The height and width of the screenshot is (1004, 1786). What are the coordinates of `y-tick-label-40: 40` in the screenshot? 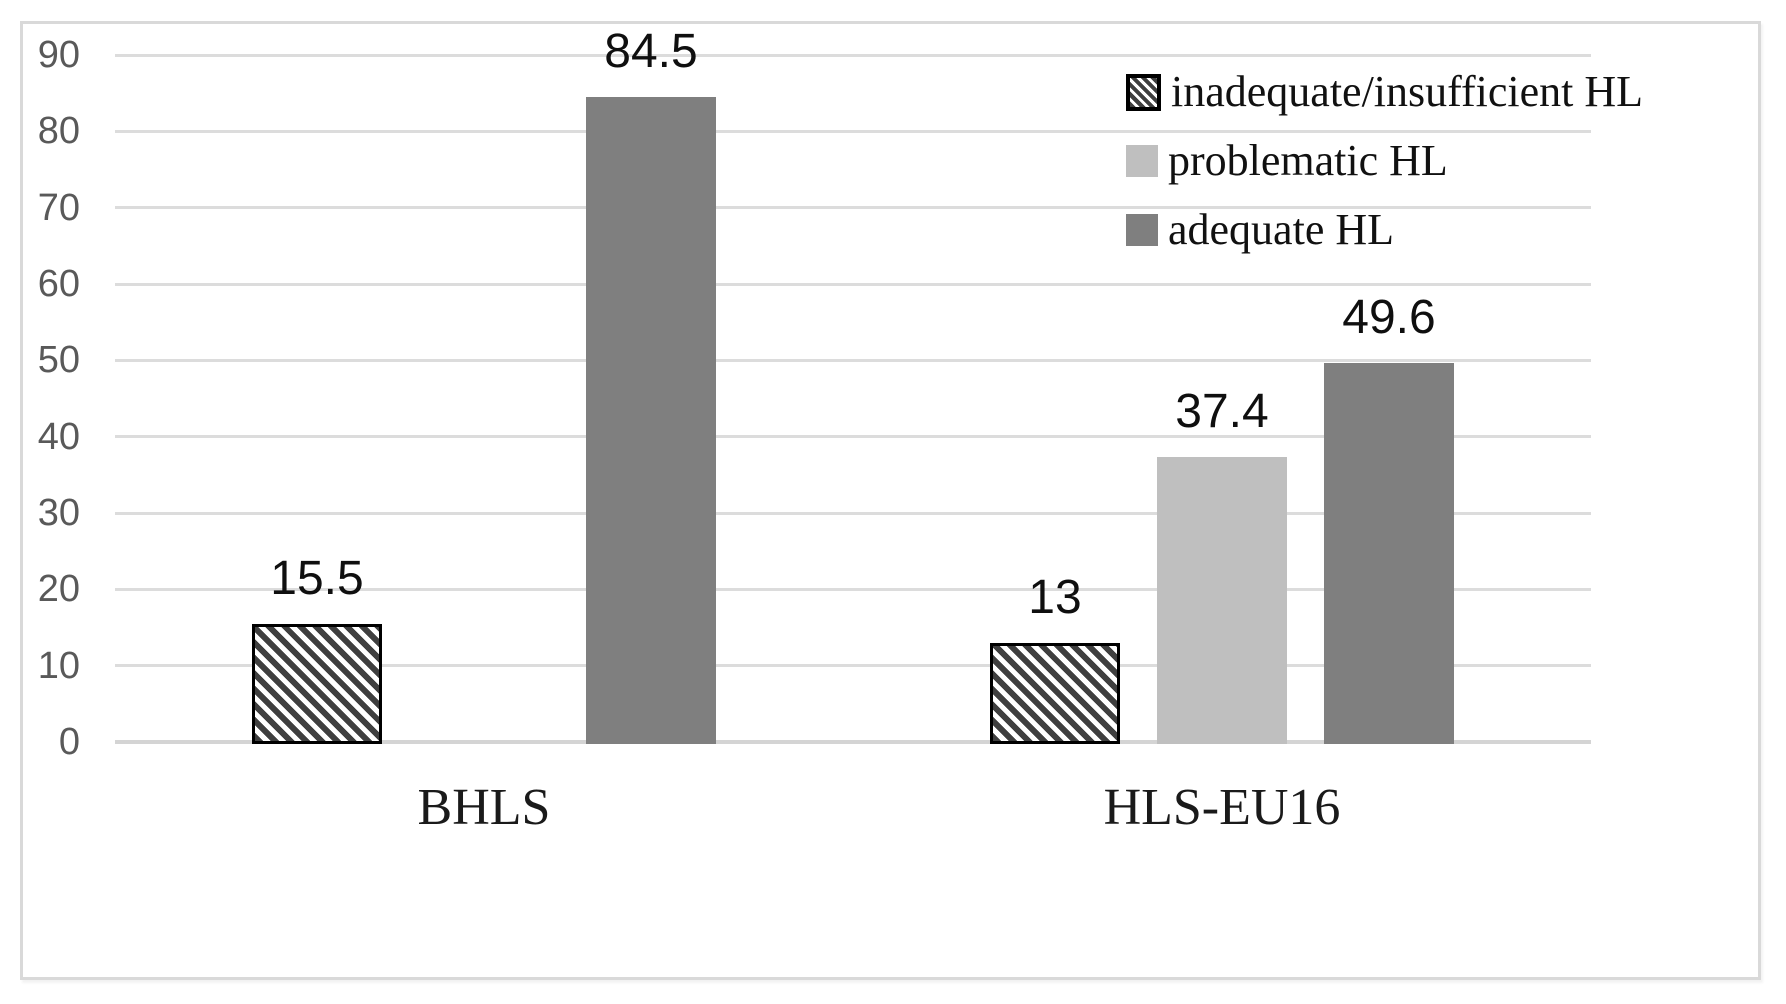 It's located at (58, 436).